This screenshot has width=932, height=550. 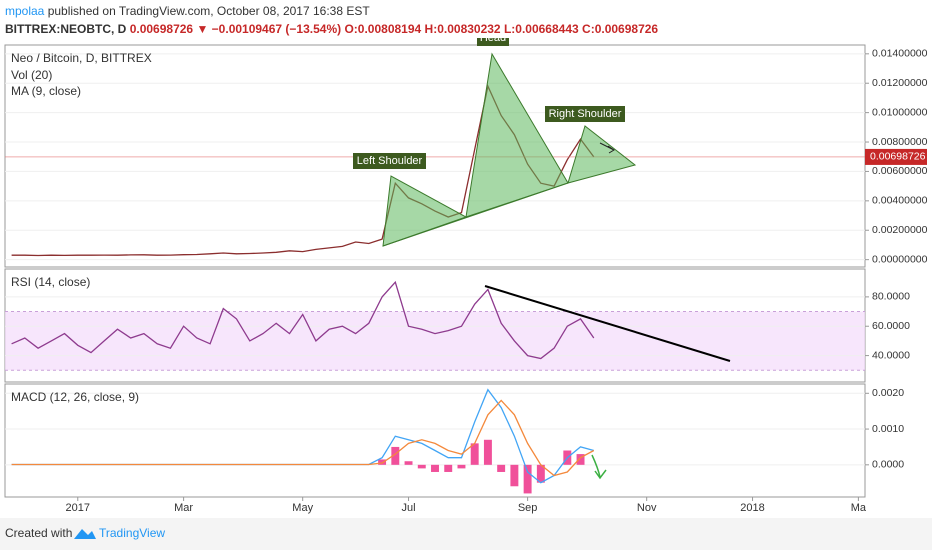 What do you see at coordinates (900, 54) in the screenshot?
I see `y-tick-label: 0.01400000` at bounding box center [900, 54].